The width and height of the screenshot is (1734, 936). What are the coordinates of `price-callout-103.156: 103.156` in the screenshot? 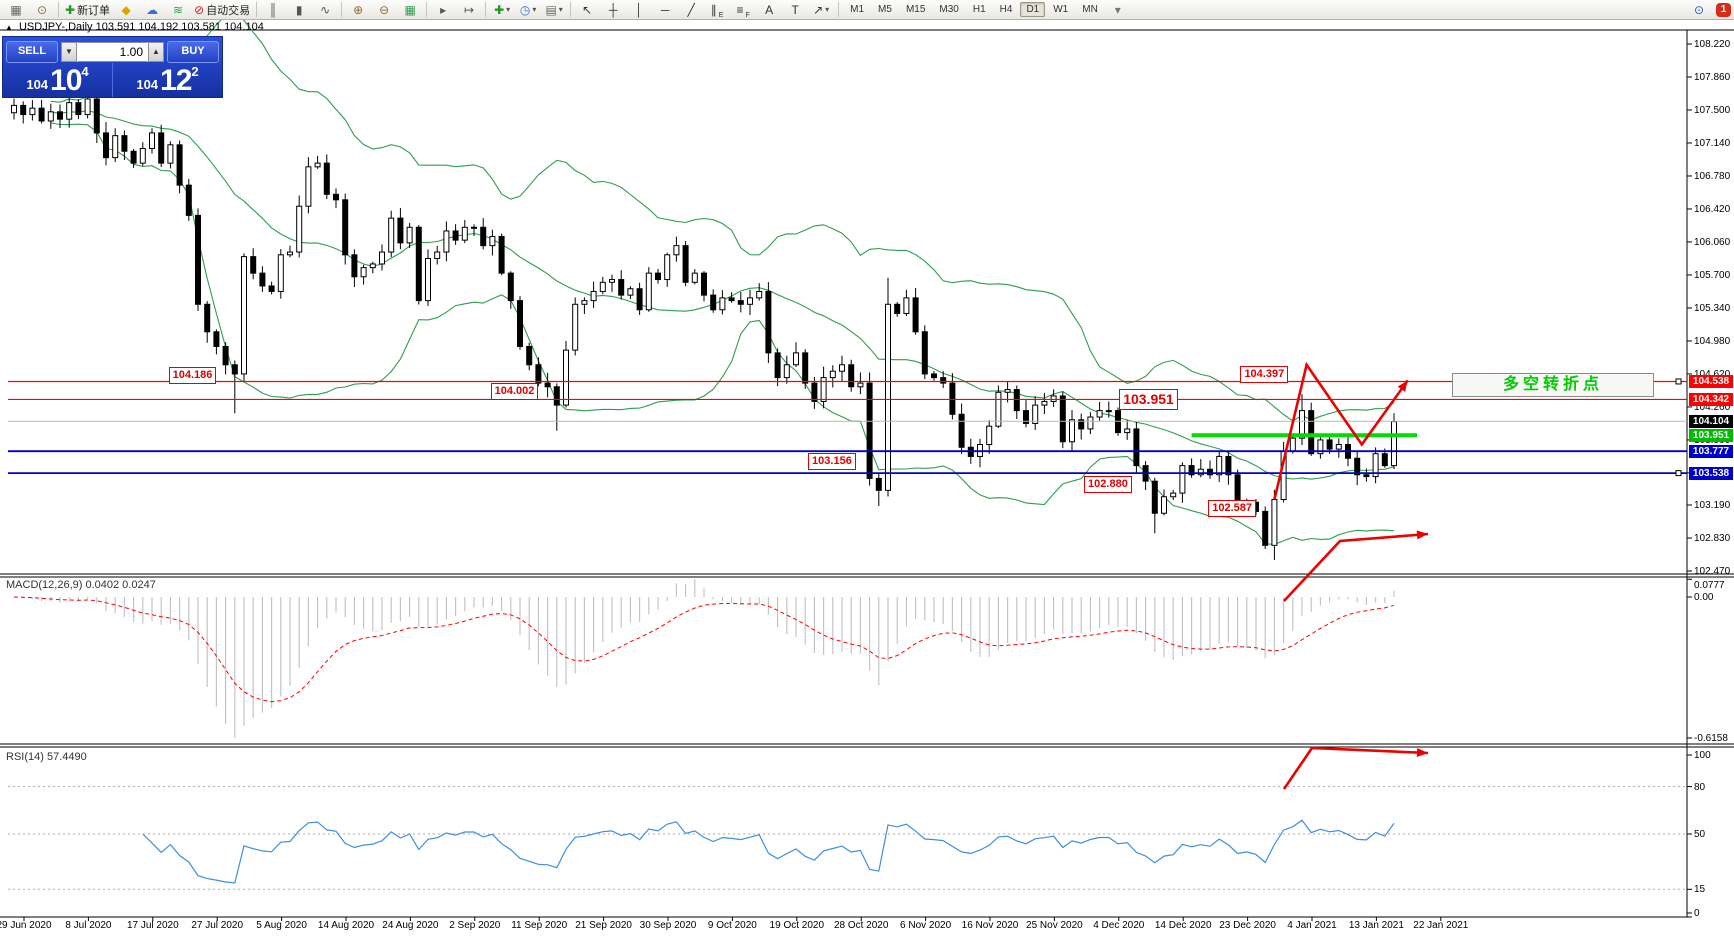 It's located at (832, 462).